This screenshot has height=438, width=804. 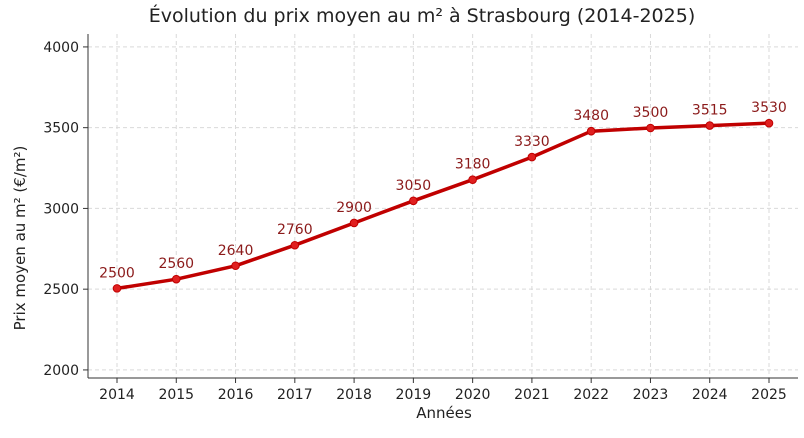 I want to click on y-tick-label: 2000, so click(x=61, y=371).